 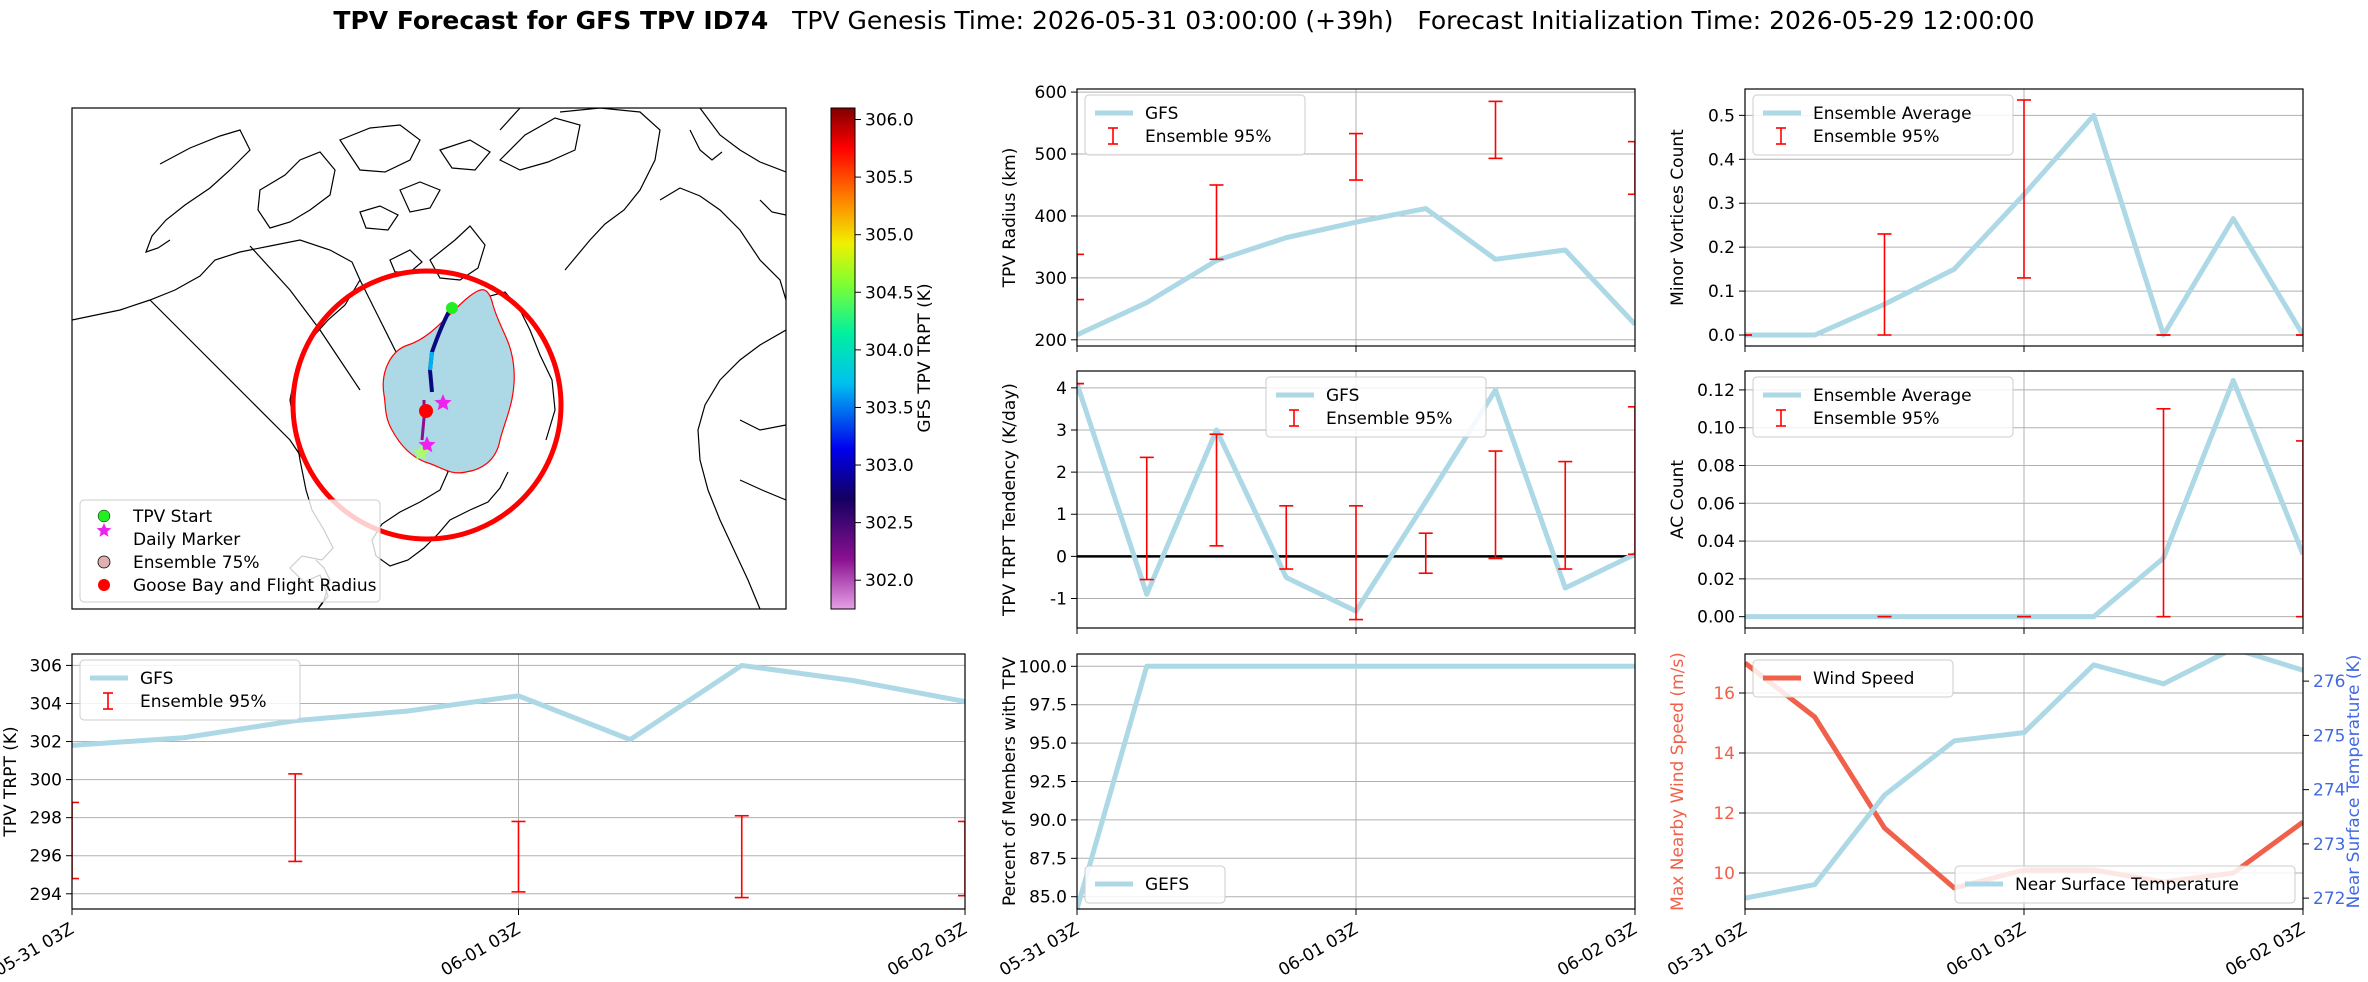 What do you see at coordinates (1058, 600) in the screenshot?
I see `y-tick-label: -1` at bounding box center [1058, 600].